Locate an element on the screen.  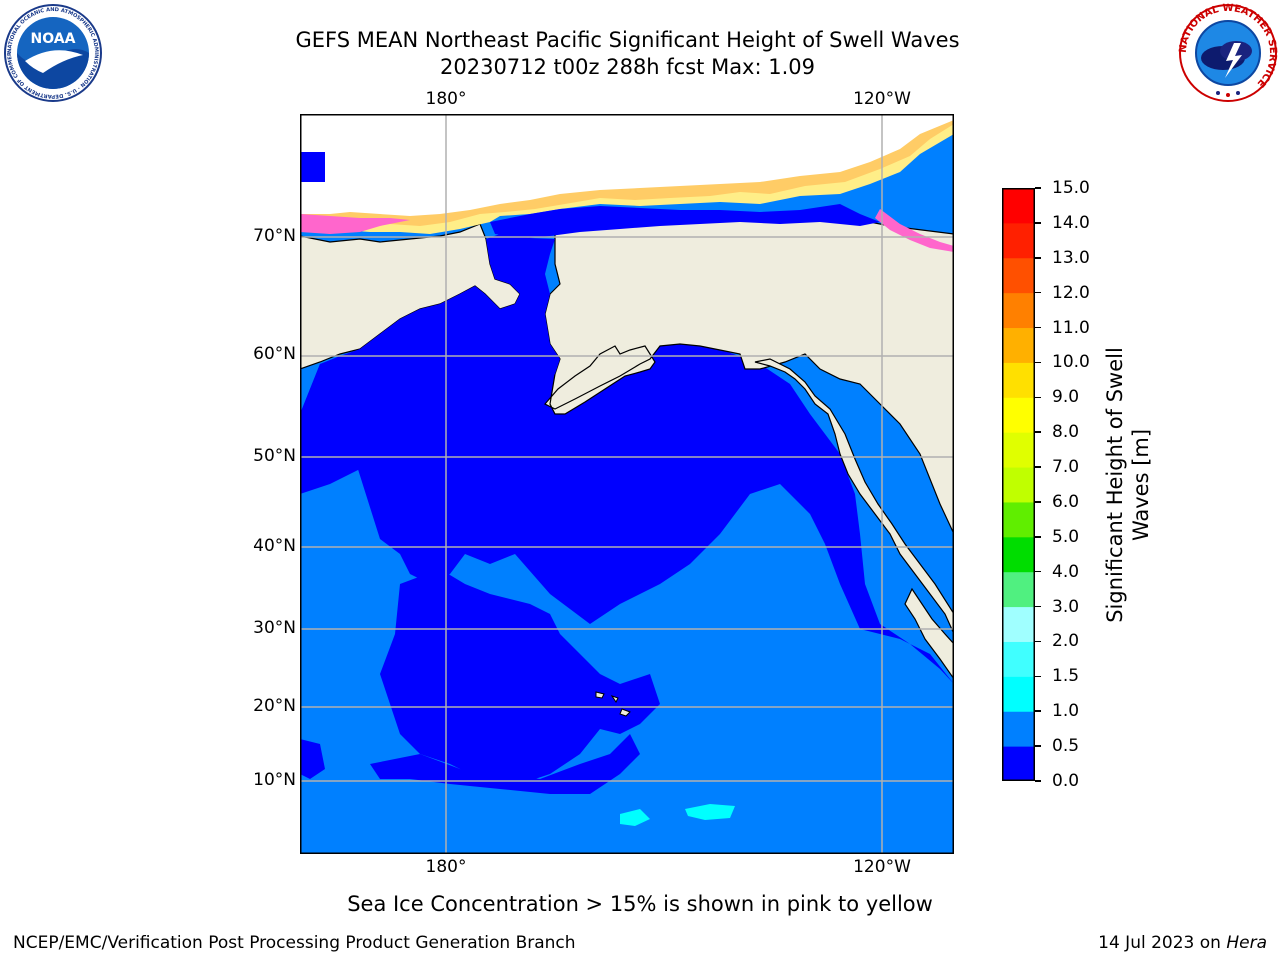
colorbar-tick-label: 0.5 is located at coordinates (1066, 746).